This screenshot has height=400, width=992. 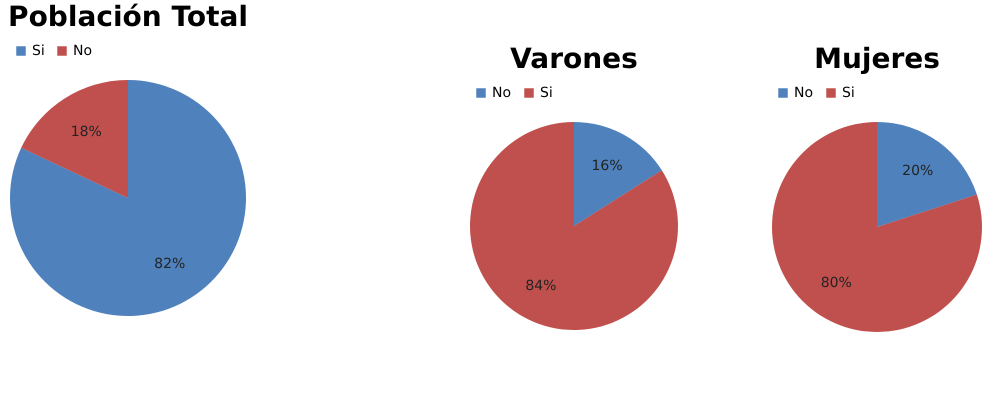 What do you see at coordinates (918, 170) in the screenshot?
I see `data-label: 20%` at bounding box center [918, 170].